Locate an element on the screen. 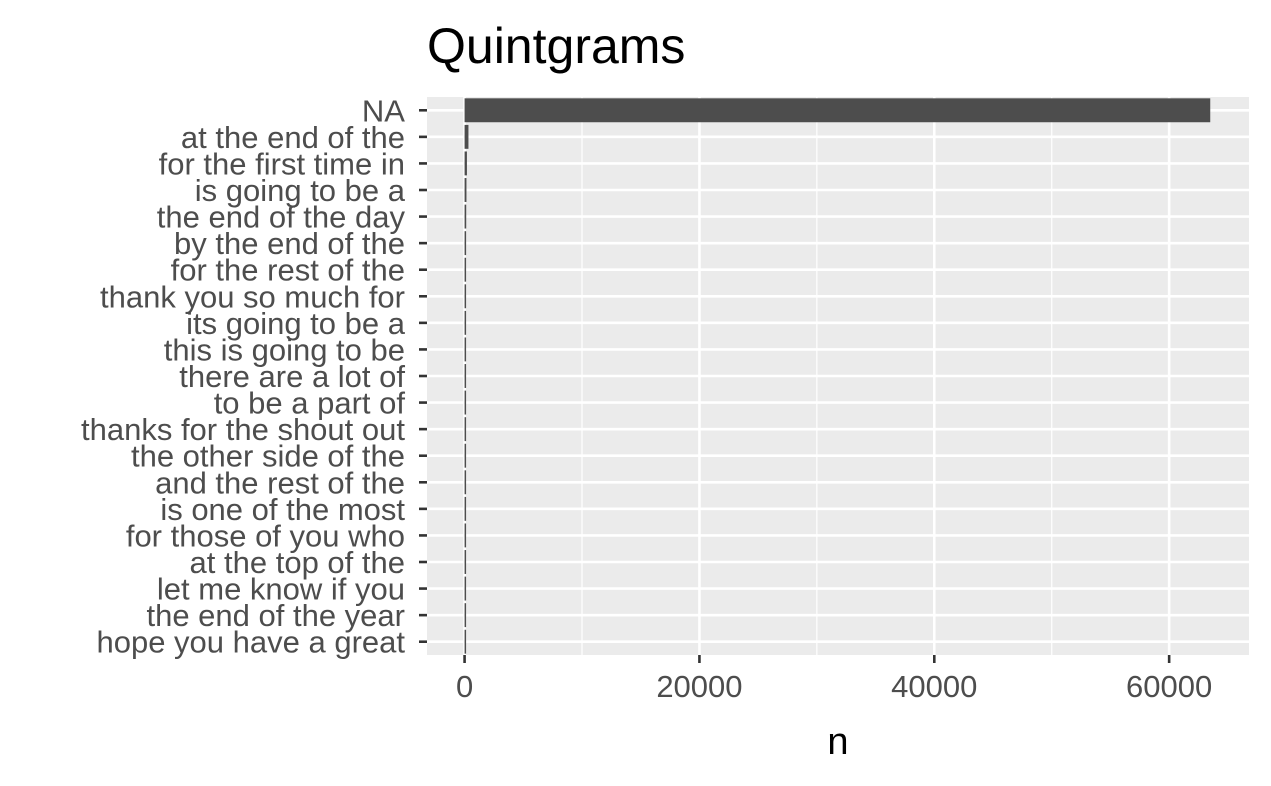 The width and height of the screenshot is (1271, 786). x-axis: 0 20000 40000 60000 is located at coordinates (834, 679).